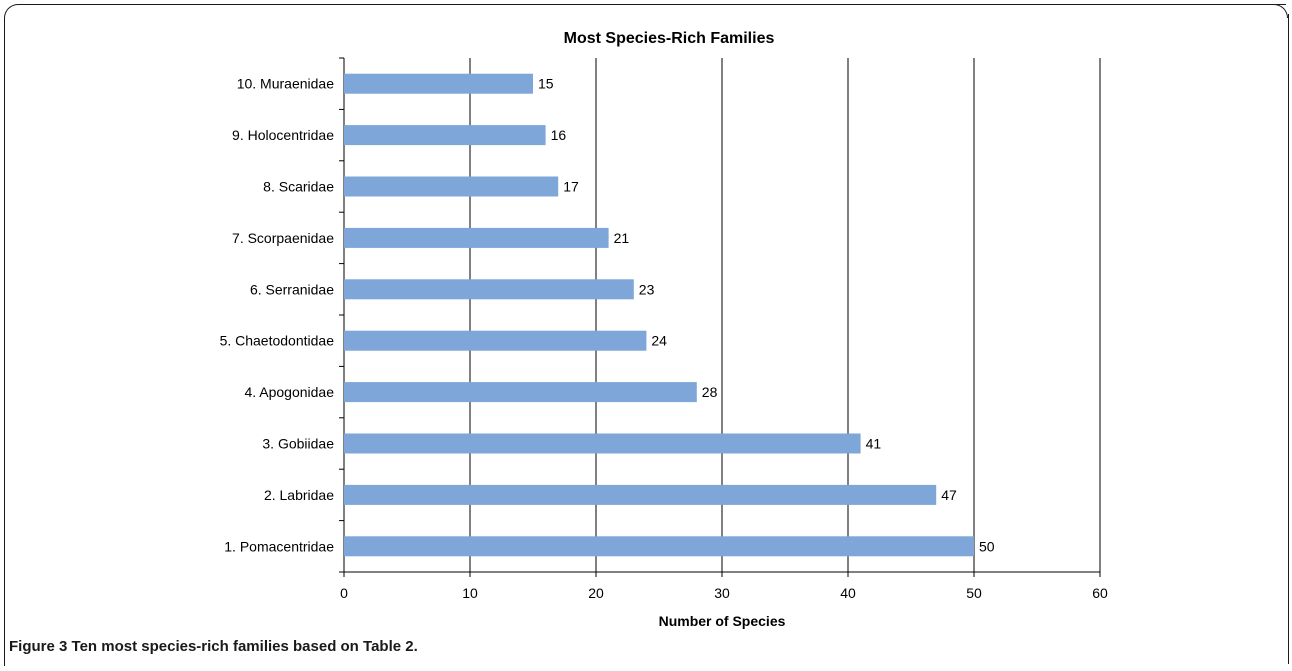 The height and width of the screenshot is (671, 1292). What do you see at coordinates (546, 84) in the screenshot?
I see `data-label: 15` at bounding box center [546, 84].